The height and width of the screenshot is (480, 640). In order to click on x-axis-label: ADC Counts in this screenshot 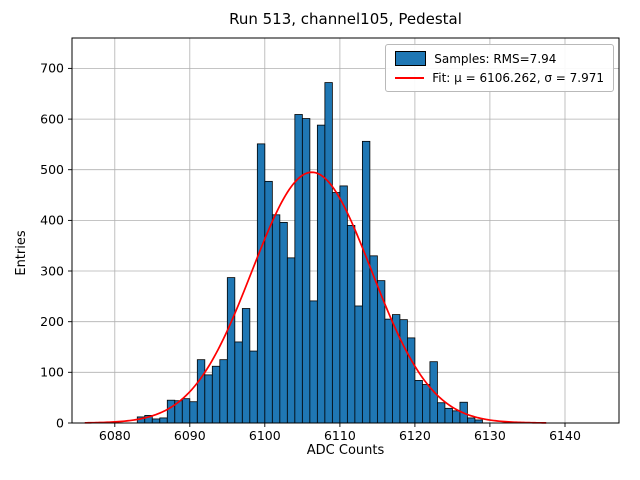, I will do `click(345, 450)`.